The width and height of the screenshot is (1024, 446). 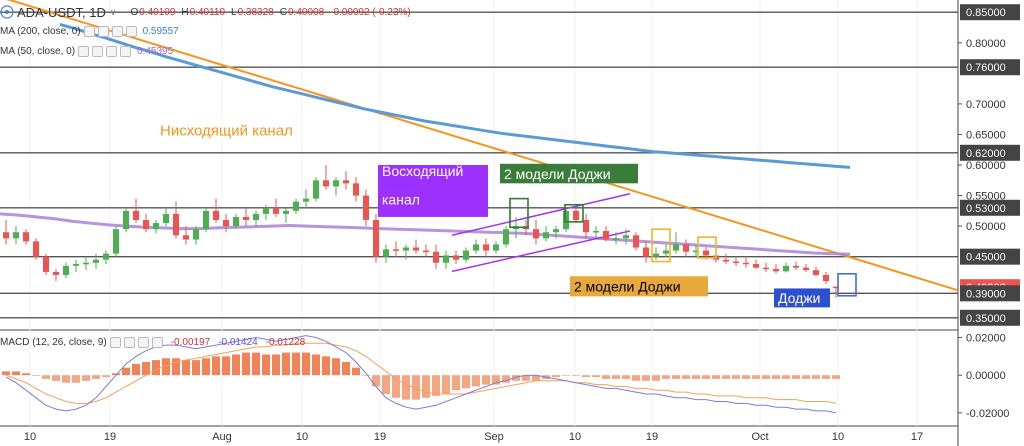 I want to click on macd-signal-value: -0.01228, so click(x=285, y=342).